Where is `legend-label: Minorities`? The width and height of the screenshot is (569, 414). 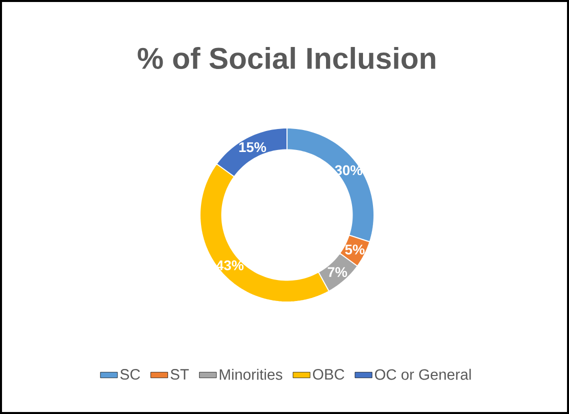
legend-label: Minorities is located at coordinates (251, 374).